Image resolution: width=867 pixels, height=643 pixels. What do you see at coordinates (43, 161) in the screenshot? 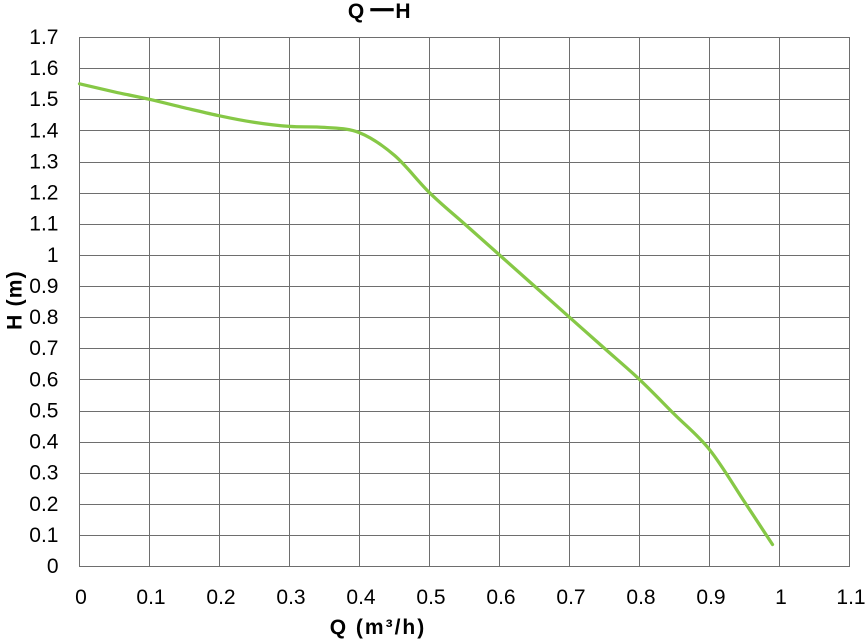
I see `svg-text: 1.3` at bounding box center [43, 161].